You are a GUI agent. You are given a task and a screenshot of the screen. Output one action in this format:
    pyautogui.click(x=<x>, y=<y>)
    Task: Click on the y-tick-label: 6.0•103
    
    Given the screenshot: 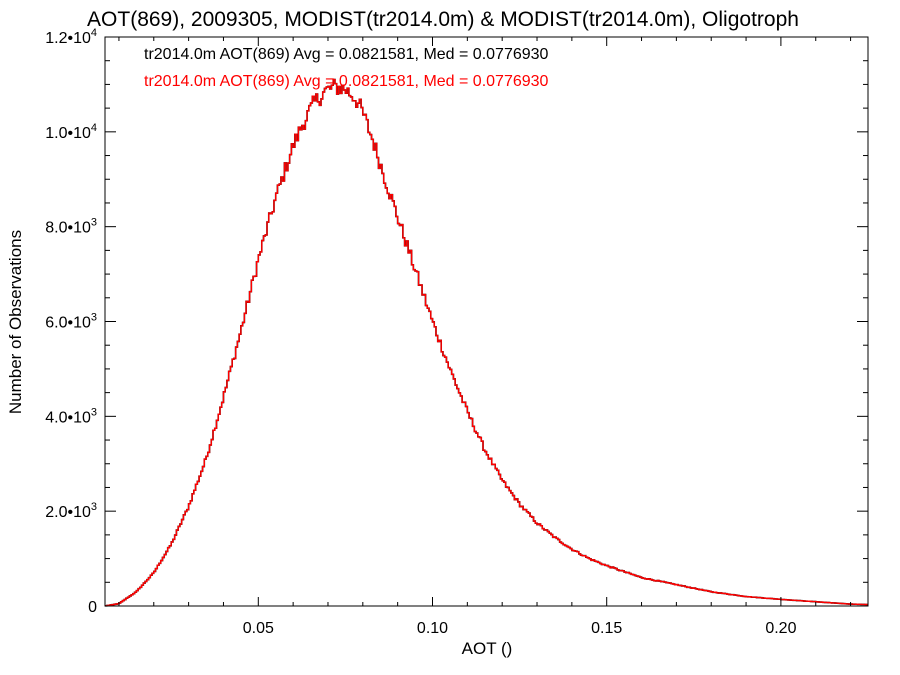 What is the action you would take?
    pyautogui.click(x=71, y=322)
    